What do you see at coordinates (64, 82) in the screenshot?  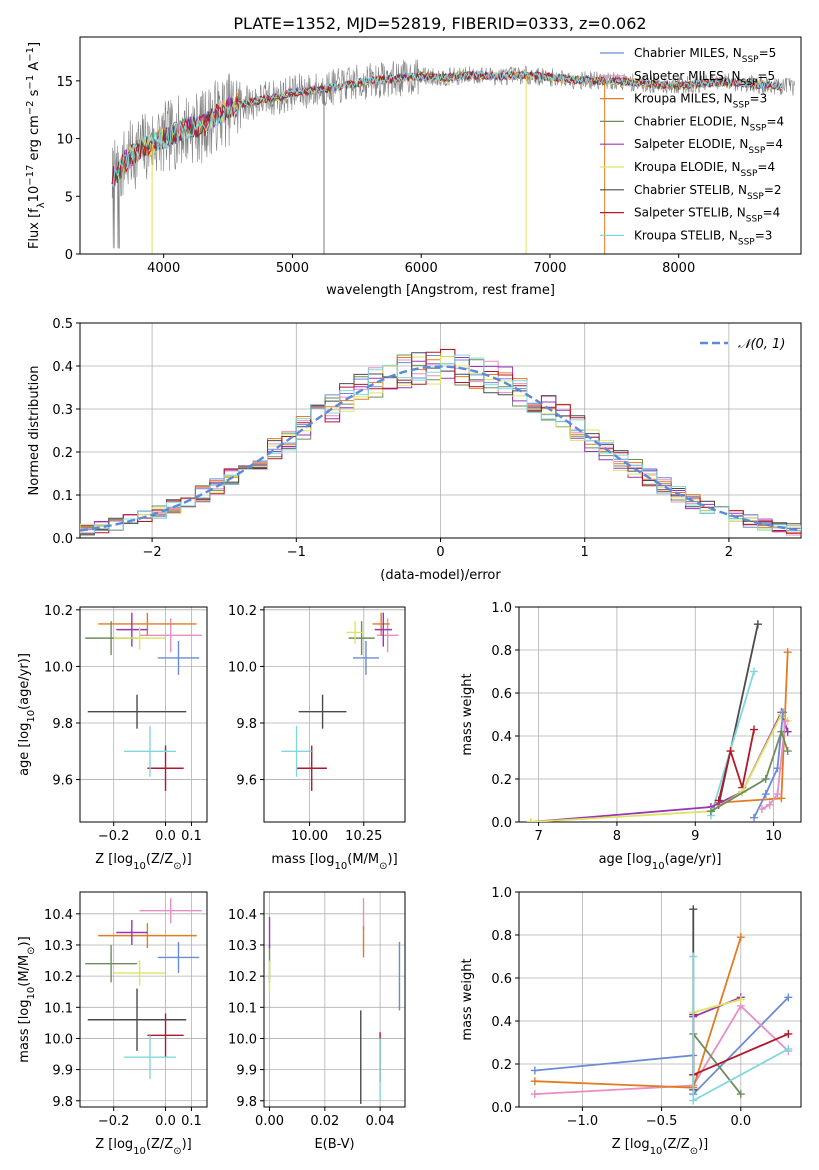 I see `y-tick-label: 15` at bounding box center [64, 82].